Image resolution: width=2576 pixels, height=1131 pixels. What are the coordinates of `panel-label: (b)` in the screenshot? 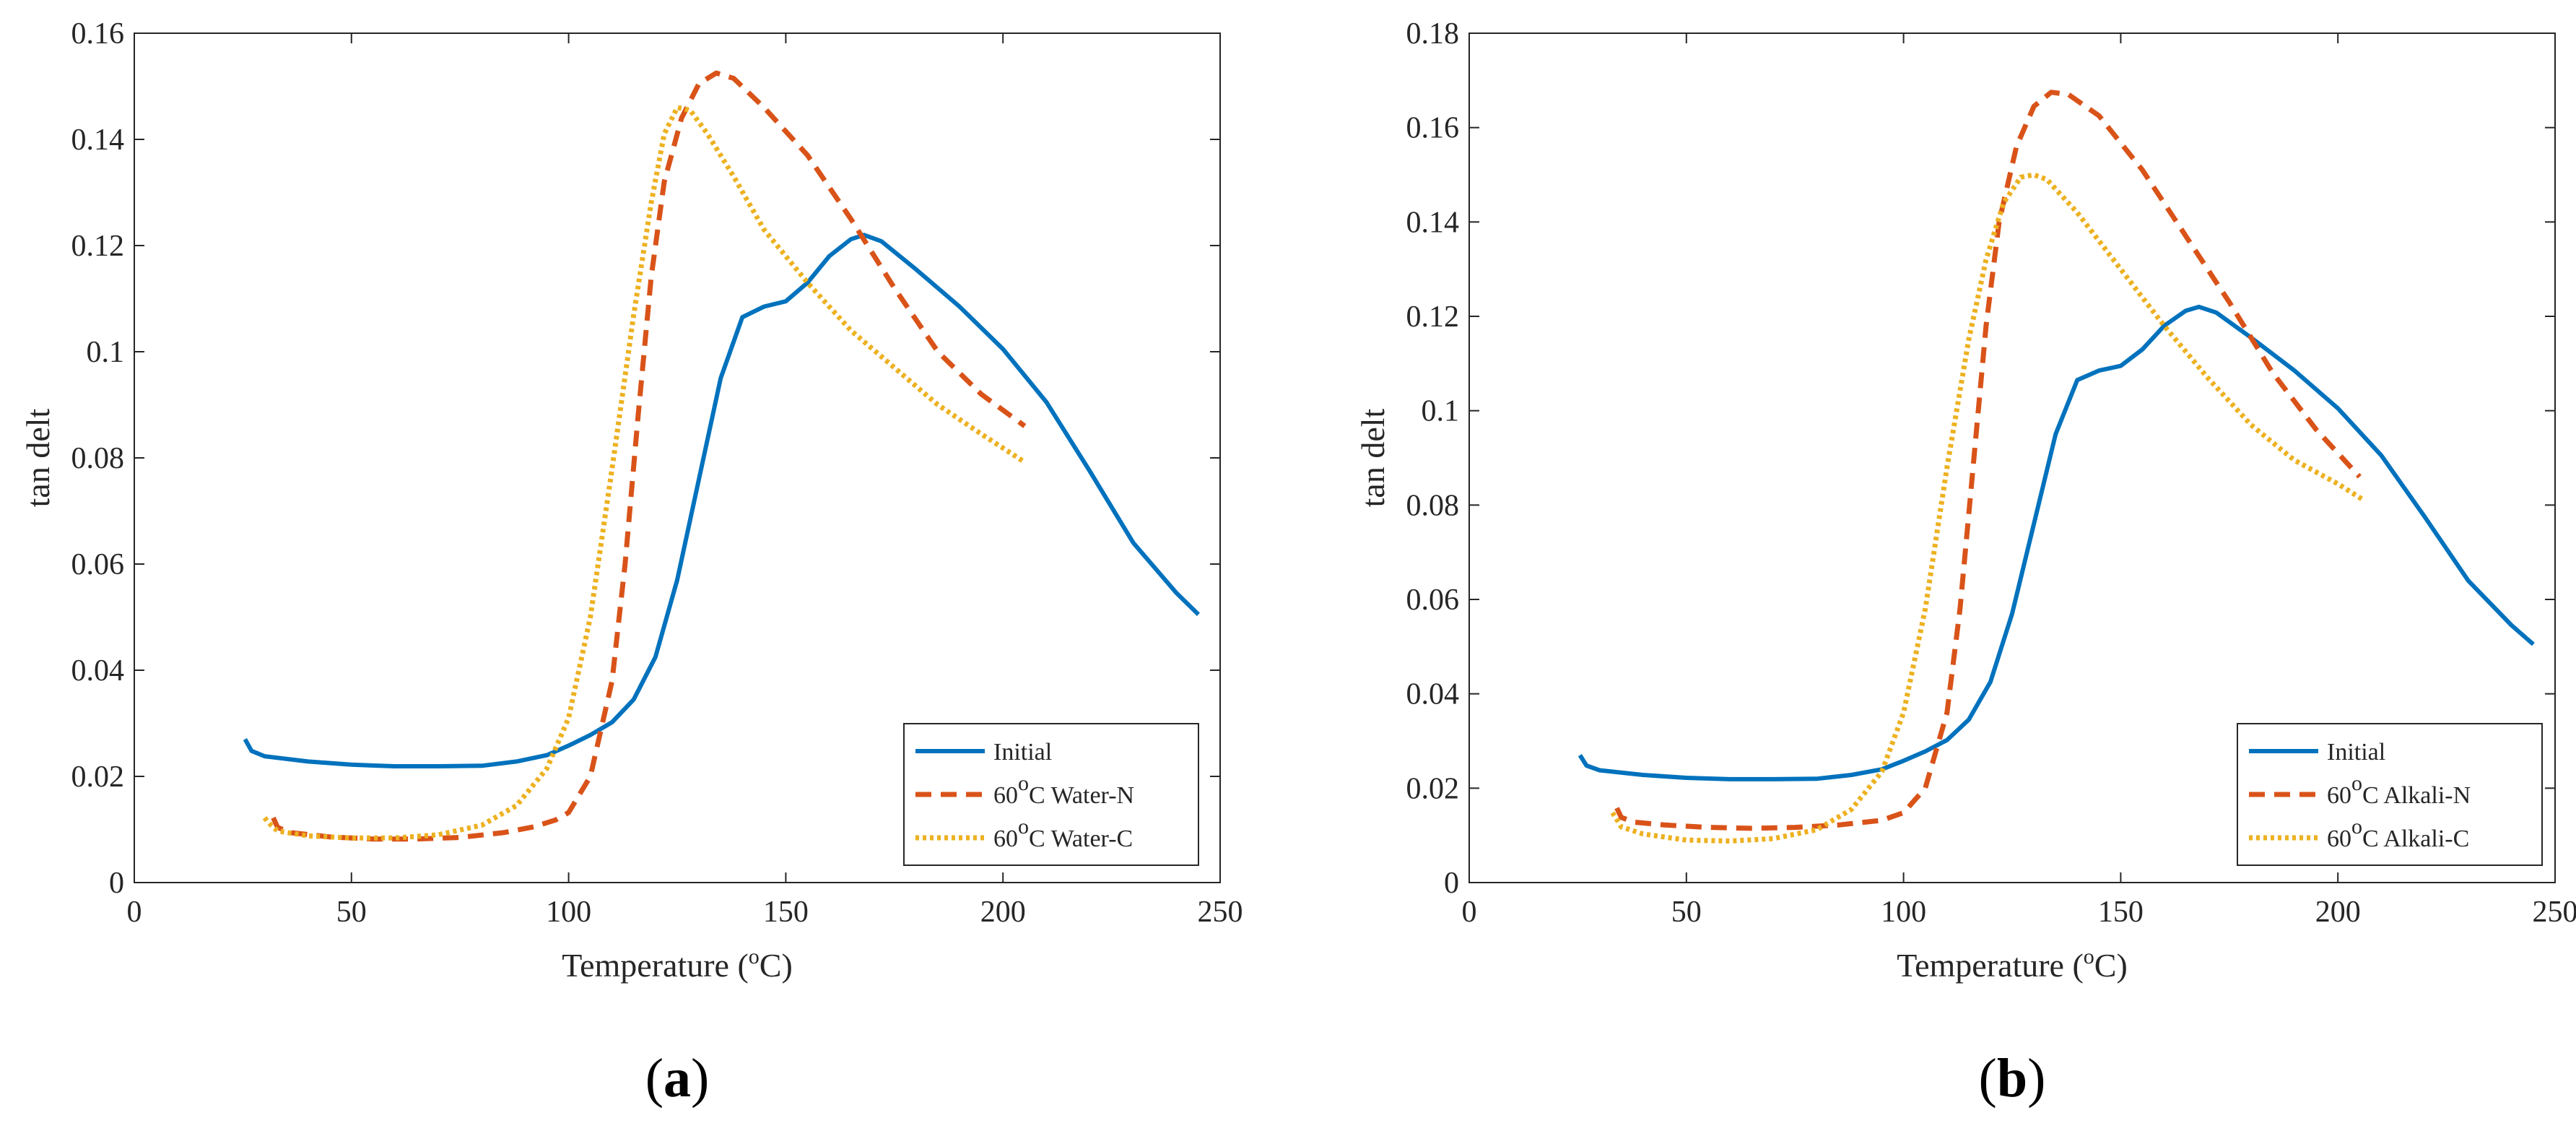 It's located at (2012, 1078).